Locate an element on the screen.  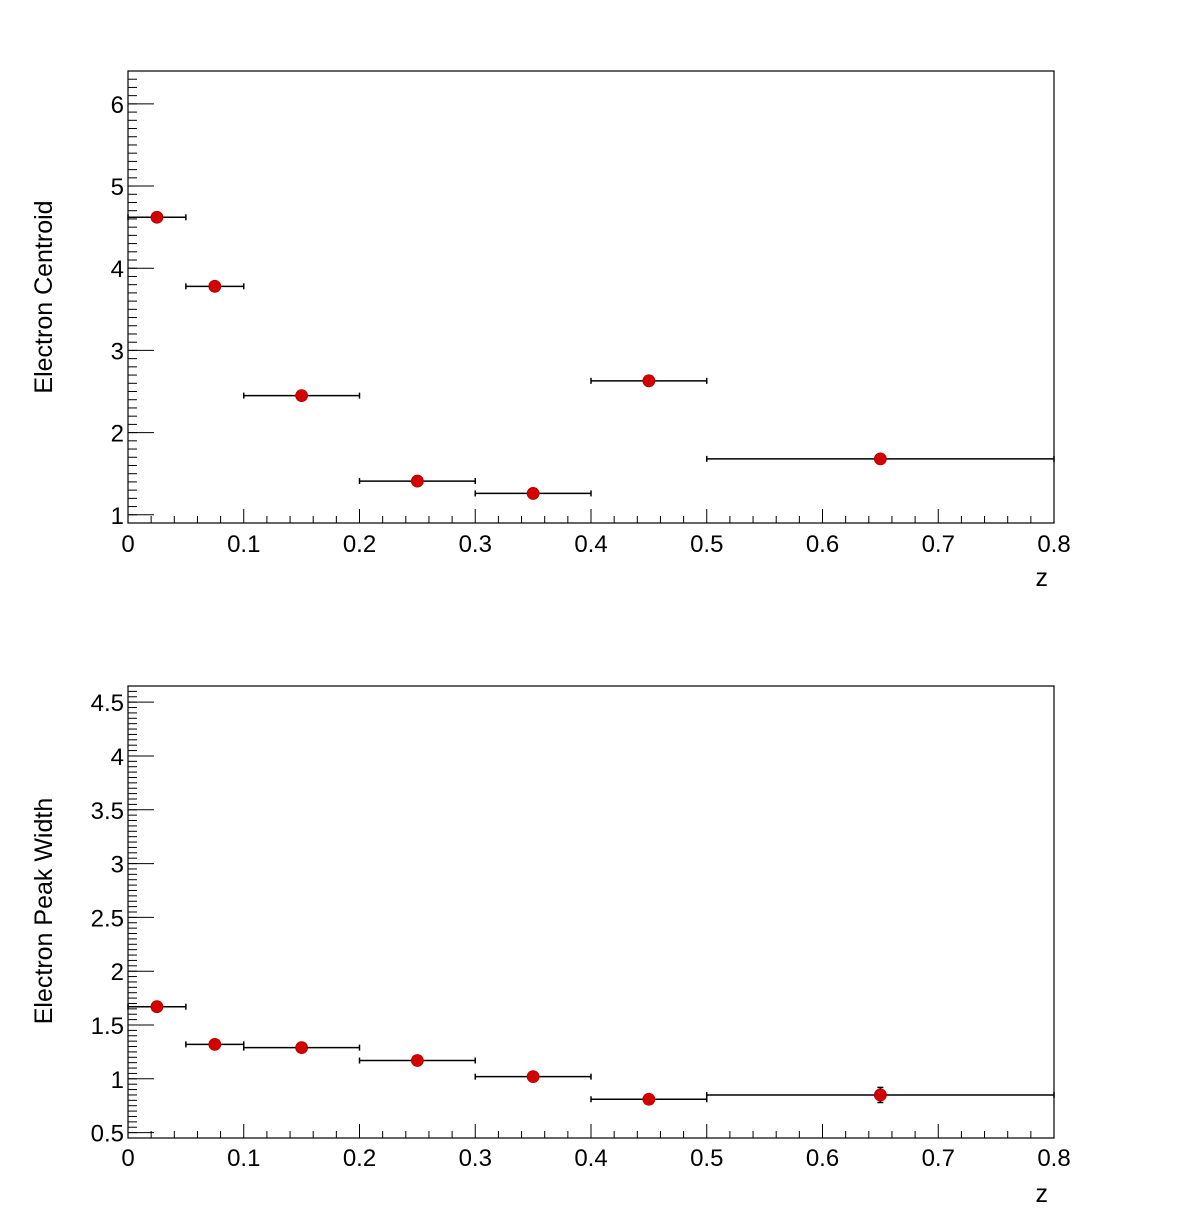
y-tick-label: 4.5 is located at coordinates (107, 703).